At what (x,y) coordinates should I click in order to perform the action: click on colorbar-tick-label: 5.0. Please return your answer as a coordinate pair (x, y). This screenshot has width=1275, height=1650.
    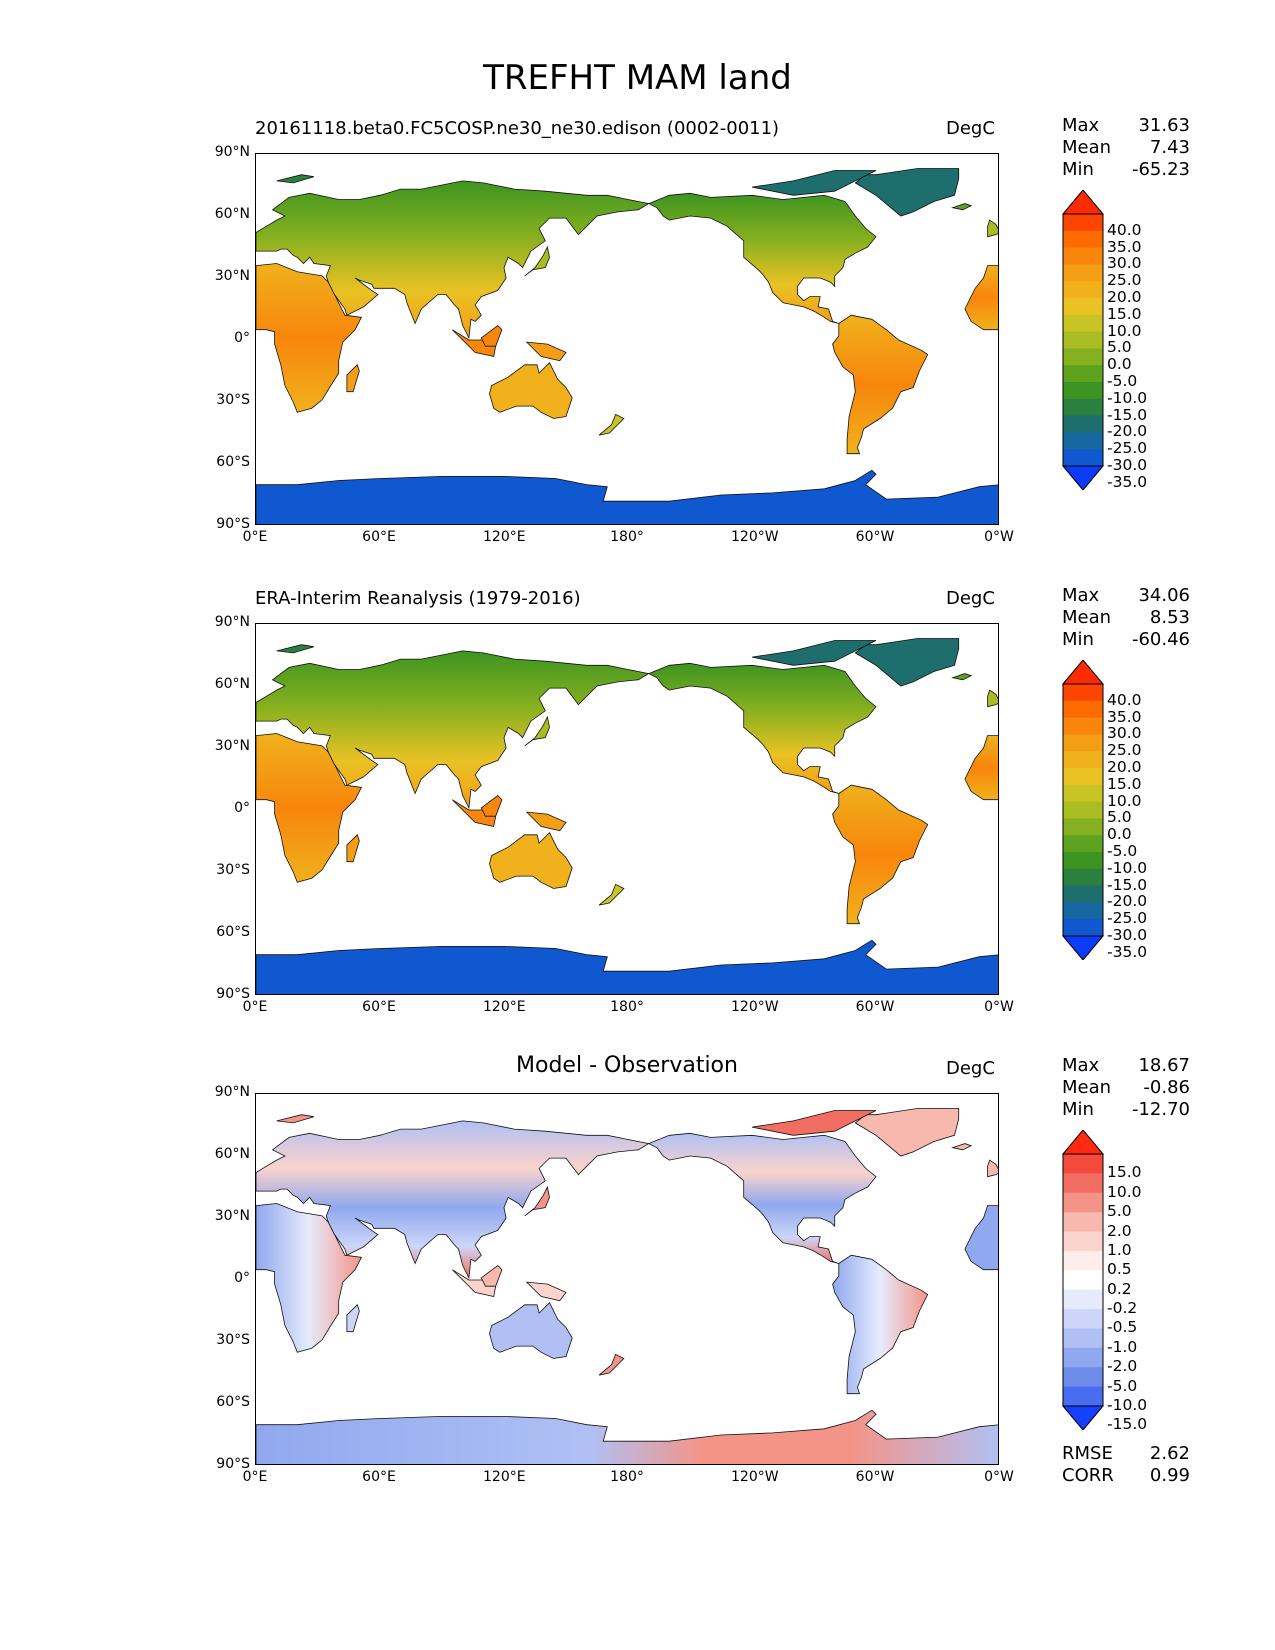
    Looking at the image, I should click on (1119, 347).